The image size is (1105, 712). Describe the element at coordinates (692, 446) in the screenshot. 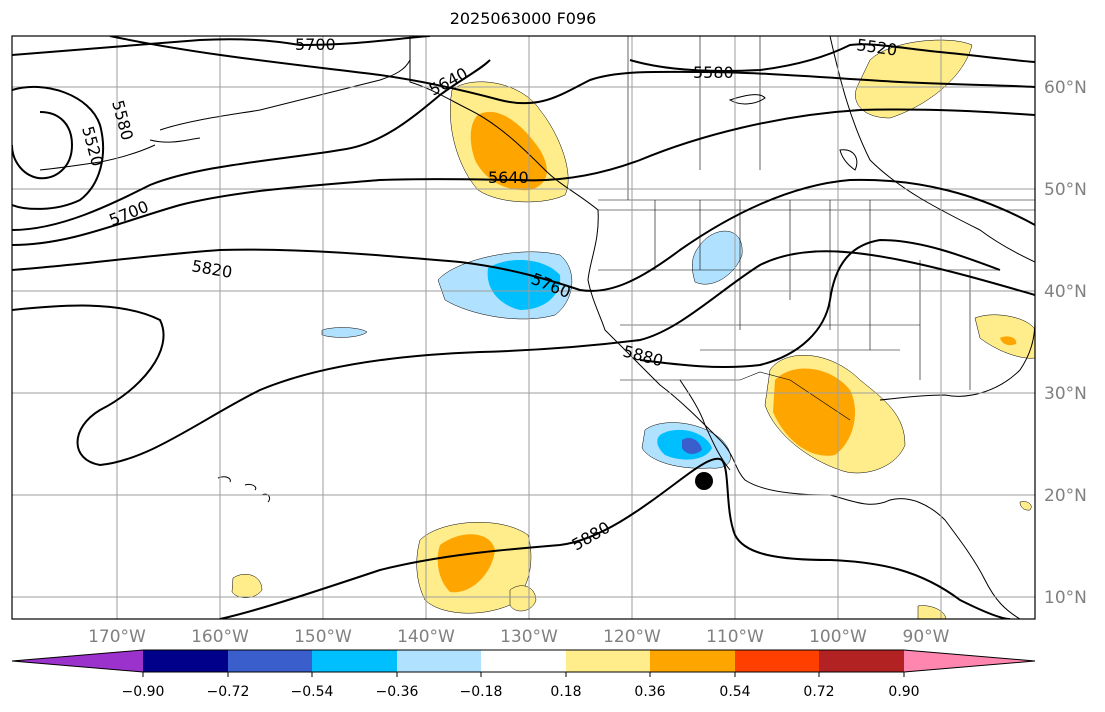

I see `negative-anomaly-baja-dark` at that location.